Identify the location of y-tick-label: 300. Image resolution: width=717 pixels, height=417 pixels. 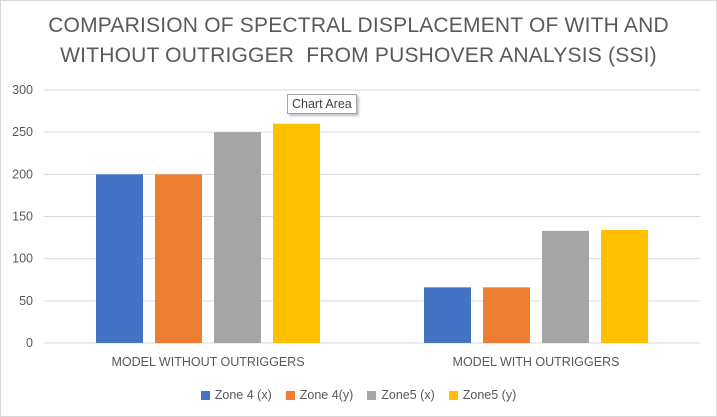
(22, 90).